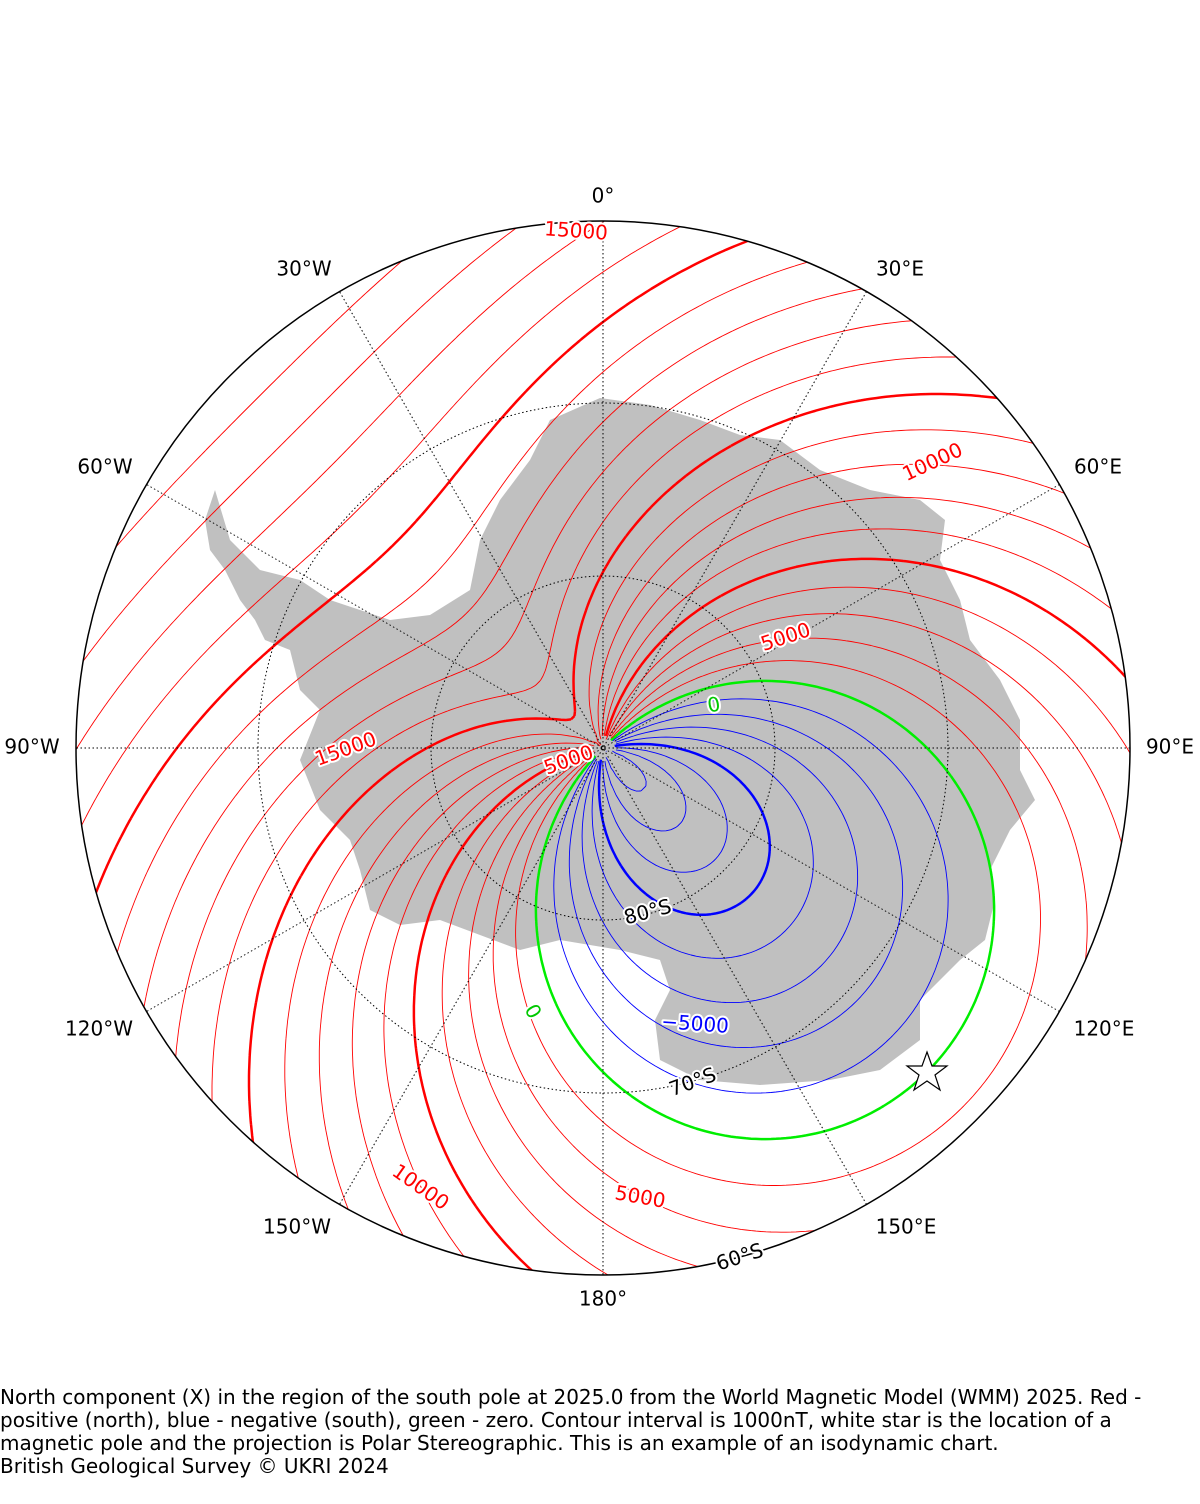  Describe the element at coordinates (533, 1011) in the screenshot. I see `contour-label: 0` at that location.